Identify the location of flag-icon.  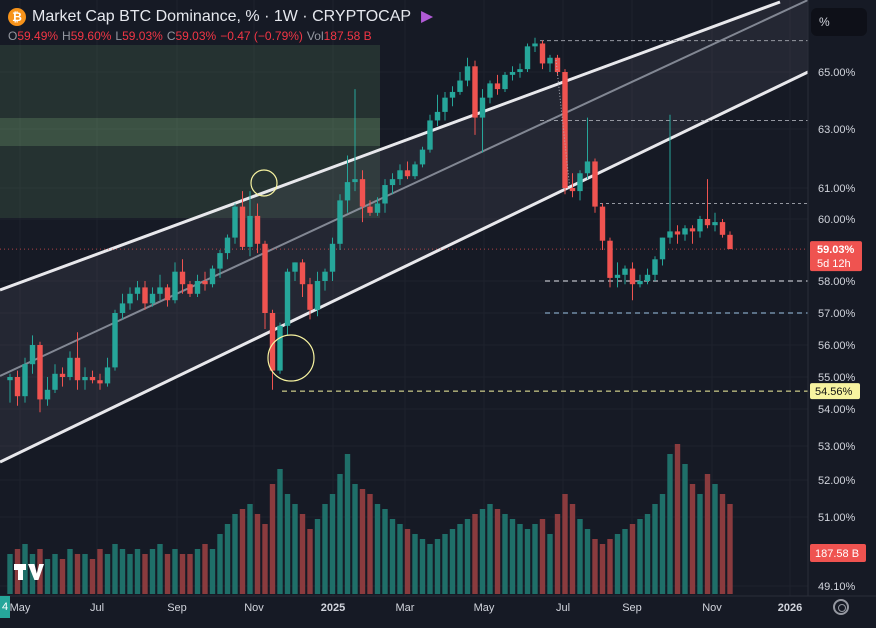
(427, 17).